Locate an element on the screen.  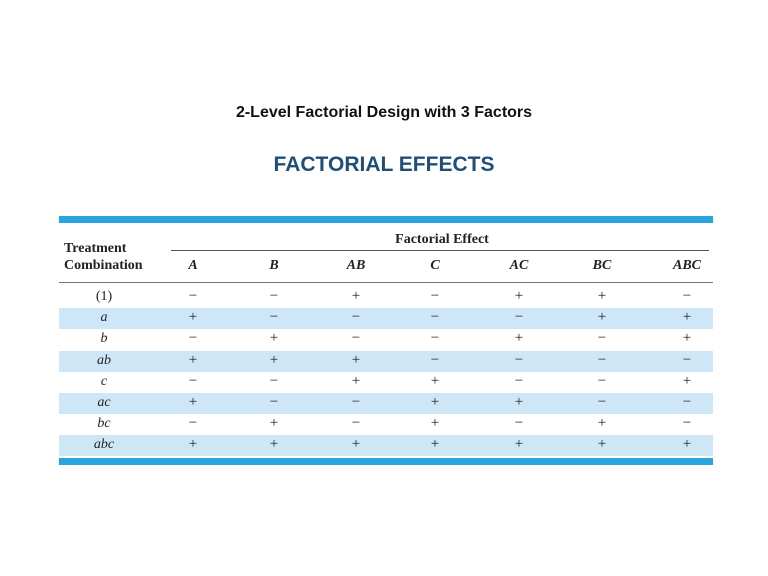
treatment-label: a is located at coordinates (104, 318).